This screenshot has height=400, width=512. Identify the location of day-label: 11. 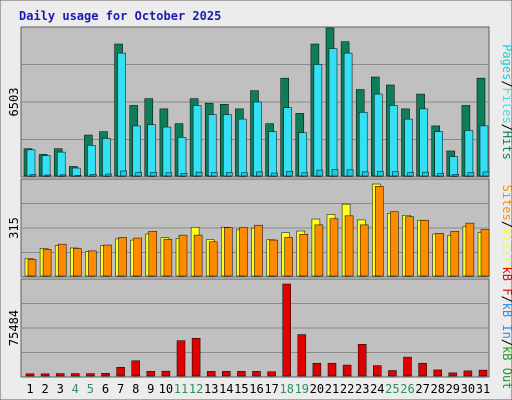
(181, 389).